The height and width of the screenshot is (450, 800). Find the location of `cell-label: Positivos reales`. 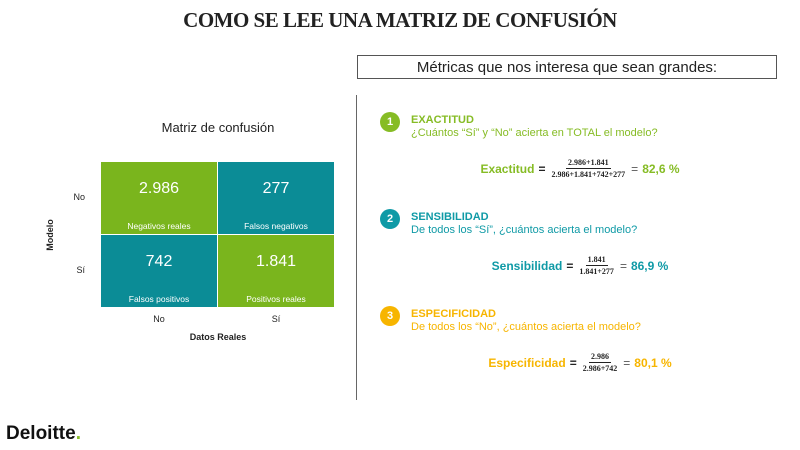

cell-label: Positivos reales is located at coordinates (276, 299).